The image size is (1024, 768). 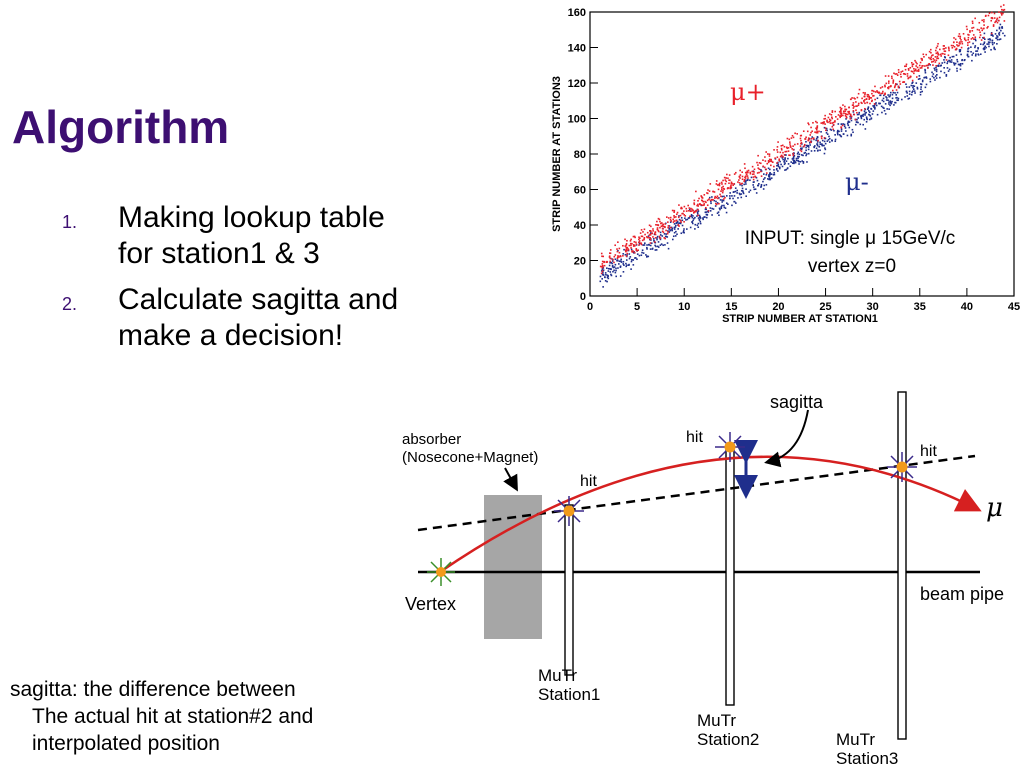 What do you see at coordinates (748, 92) in the screenshot?
I see `mu-plus-label: μ+` at bounding box center [748, 92].